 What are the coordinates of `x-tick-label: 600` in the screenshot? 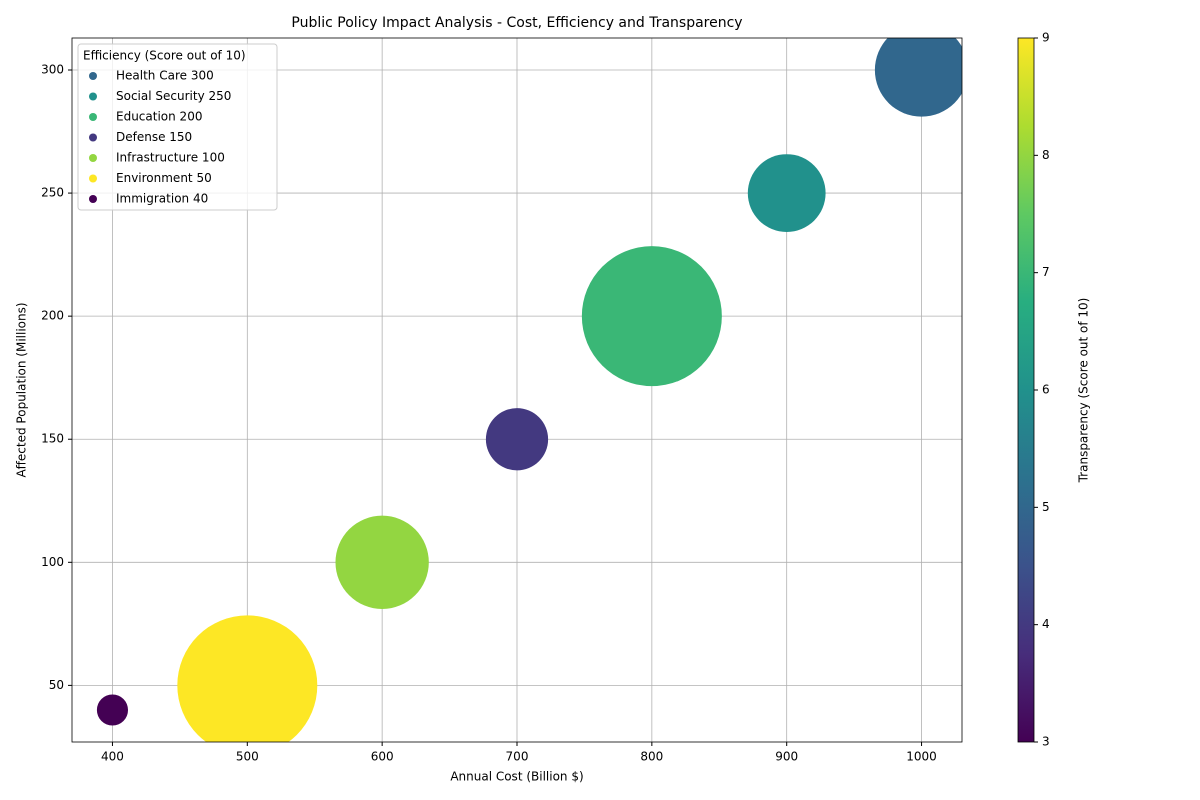 It's located at (382, 757).